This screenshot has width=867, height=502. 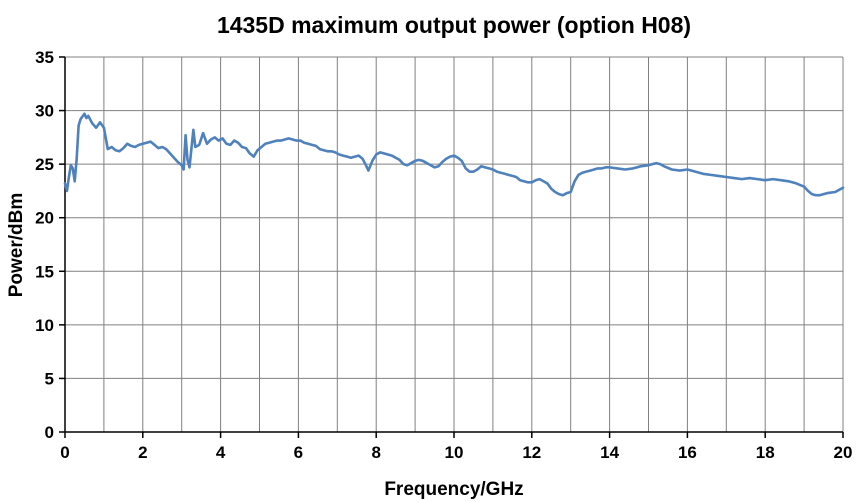 What do you see at coordinates (221, 452) in the screenshot?
I see `x-tick-label: 4` at bounding box center [221, 452].